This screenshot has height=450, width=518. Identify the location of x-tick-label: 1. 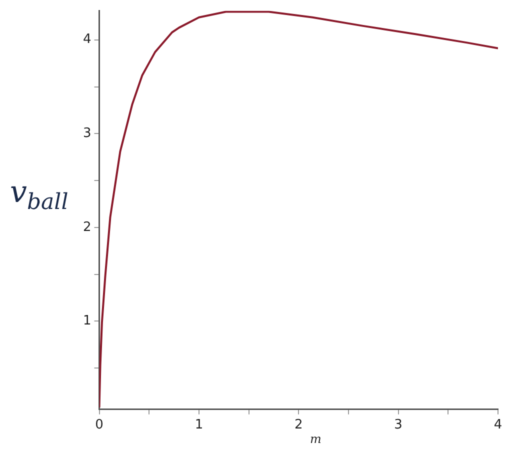
(199, 425).